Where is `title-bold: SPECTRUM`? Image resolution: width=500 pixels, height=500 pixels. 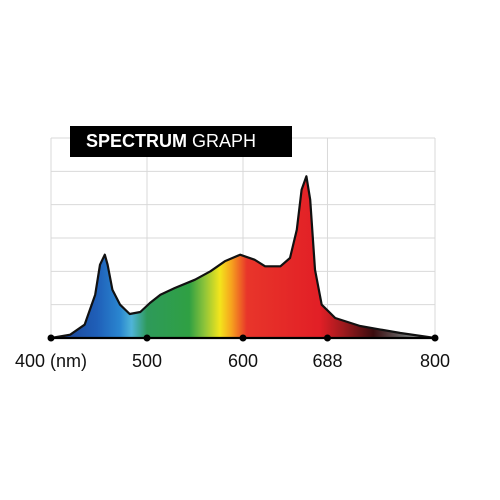
title-bold: SPECTRUM is located at coordinates (136, 141).